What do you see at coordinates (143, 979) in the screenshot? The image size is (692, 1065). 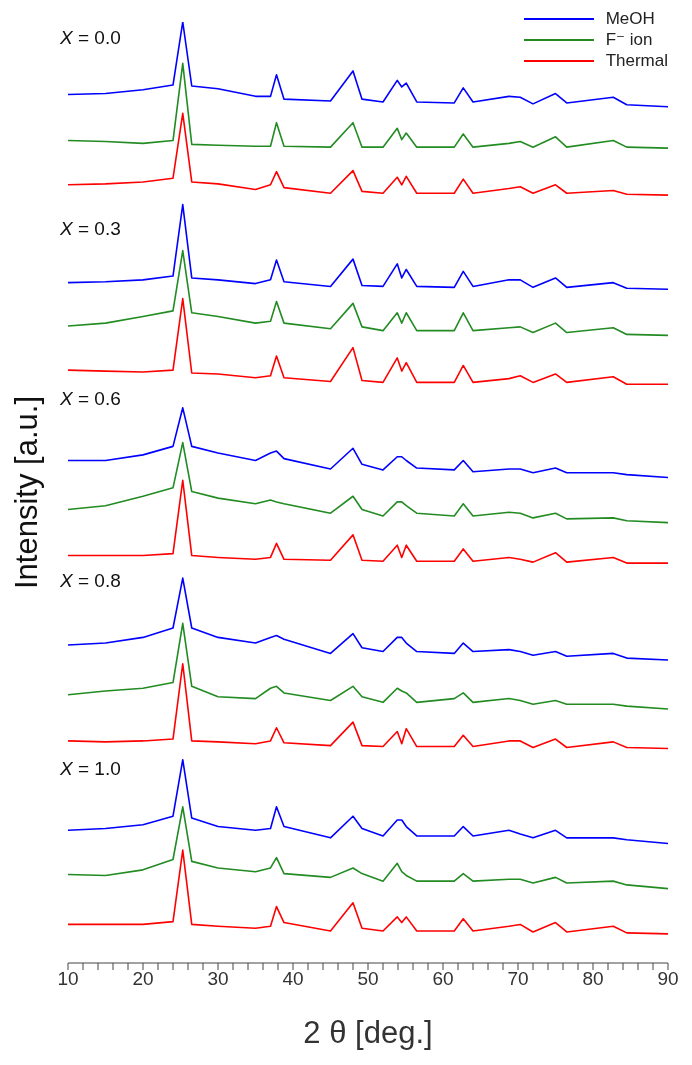 I see `x-tick-label: 20` at bounding box center [143, 979].